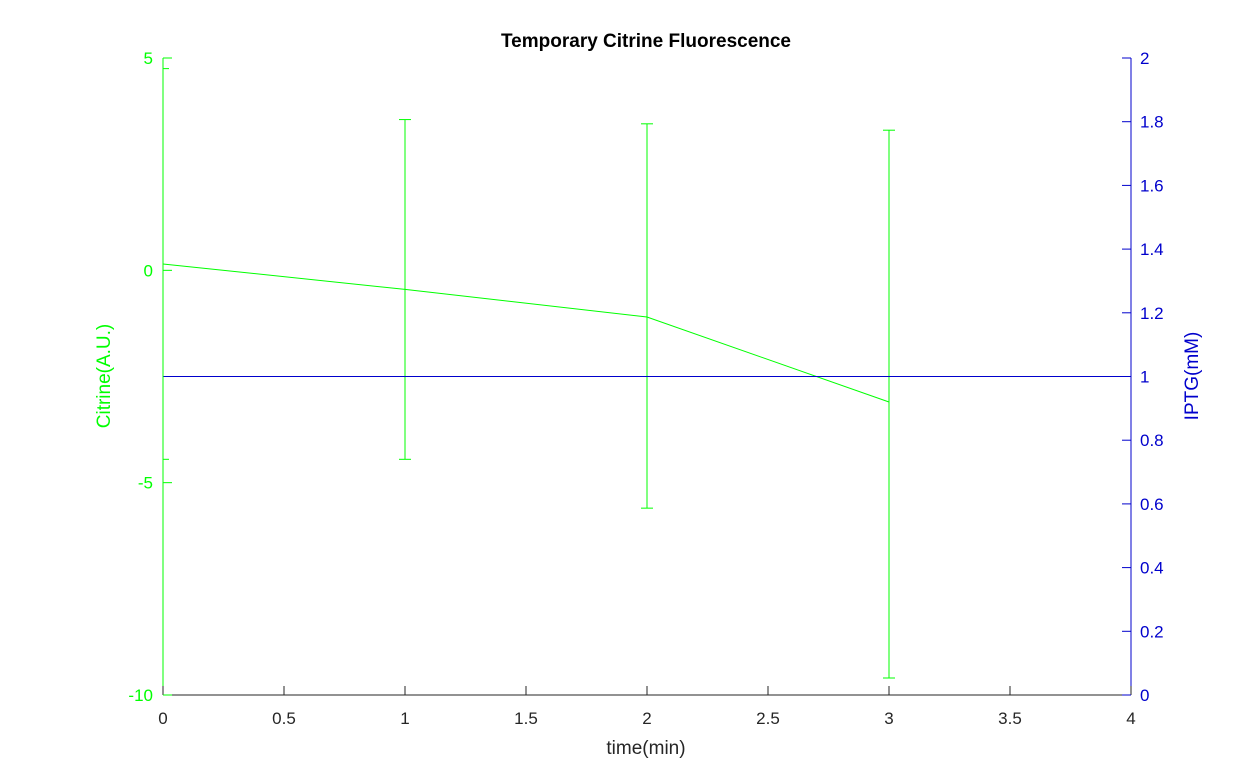  I want to click on x-tick-label: 1, so click(404, 718).